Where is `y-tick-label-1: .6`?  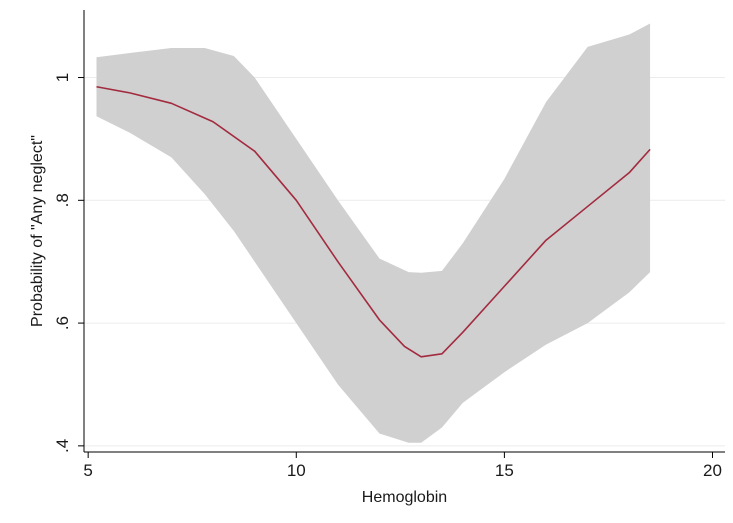
y-tick-label-1: .6 is located at coordinates (62, 323).